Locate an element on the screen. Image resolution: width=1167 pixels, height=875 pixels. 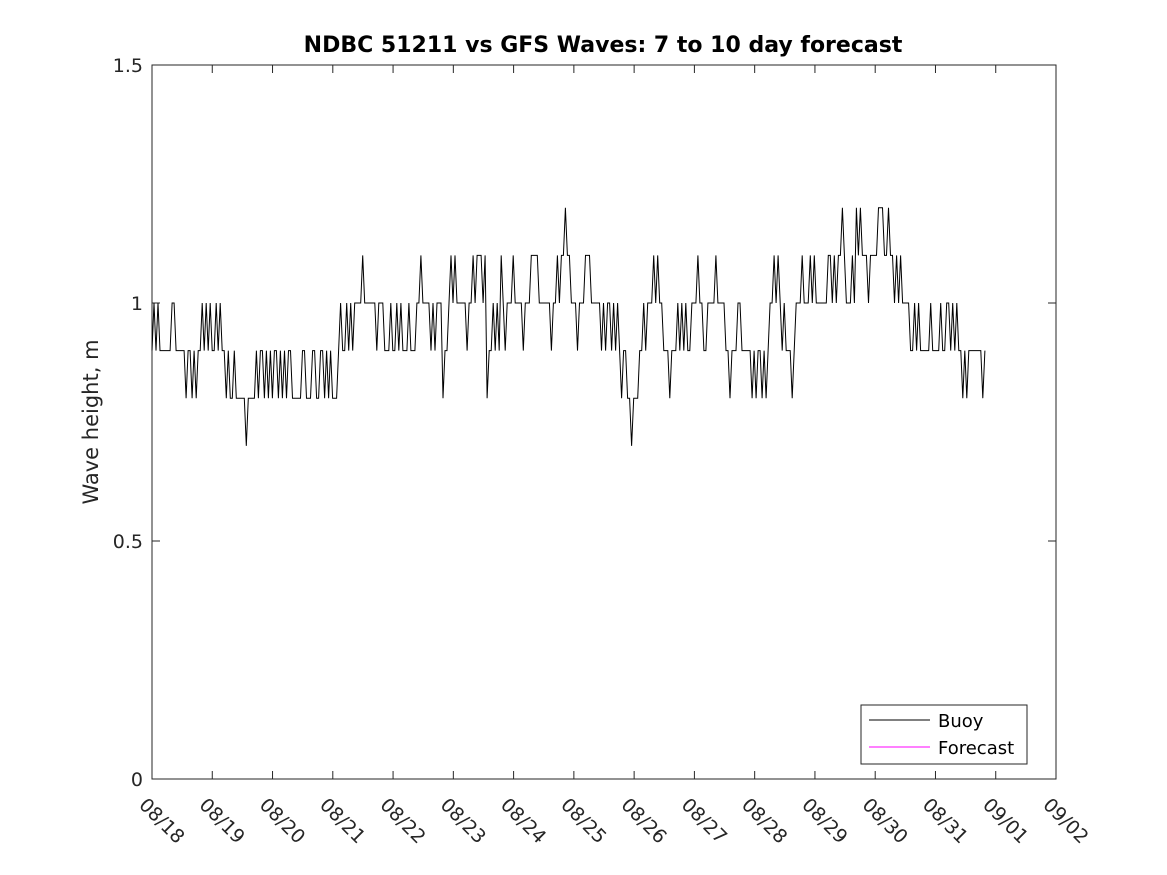
legend-buoy-label: Buoy is located at coordinates (961, 721).